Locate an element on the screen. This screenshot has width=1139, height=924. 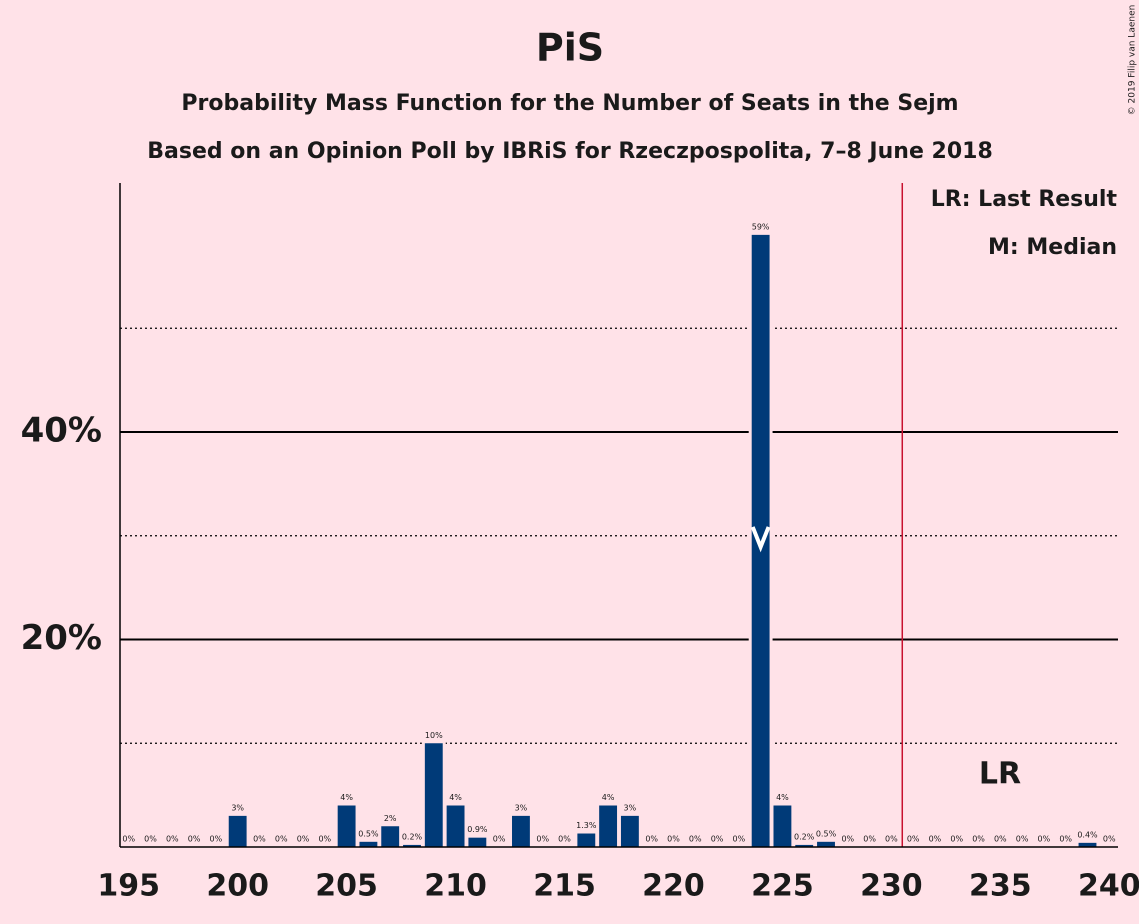
data-label: 0.4% is located at coordinates (1087, 834).